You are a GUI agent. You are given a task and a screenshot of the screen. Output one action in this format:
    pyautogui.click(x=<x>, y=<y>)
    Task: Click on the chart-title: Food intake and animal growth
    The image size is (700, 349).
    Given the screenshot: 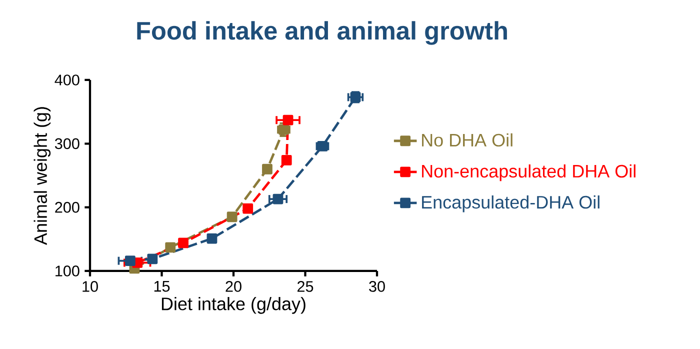 What is the action you would take?
    pyautogui.click(x=322, y=33)
    